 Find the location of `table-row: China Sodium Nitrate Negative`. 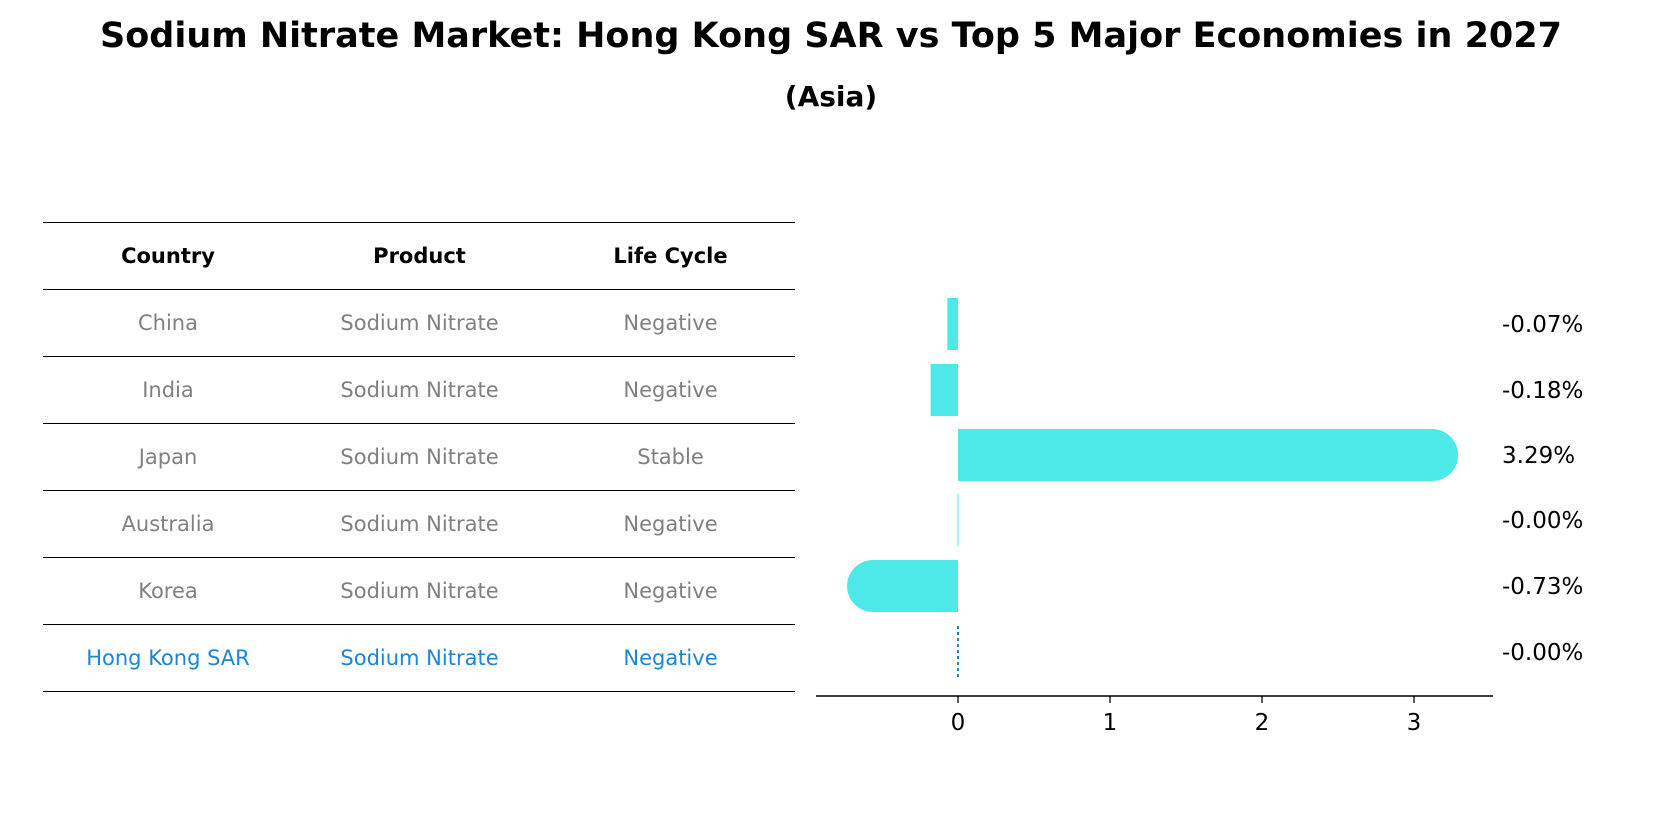

table-row: China Sodium Nitrate Negative is located at coordinates (419, 323).